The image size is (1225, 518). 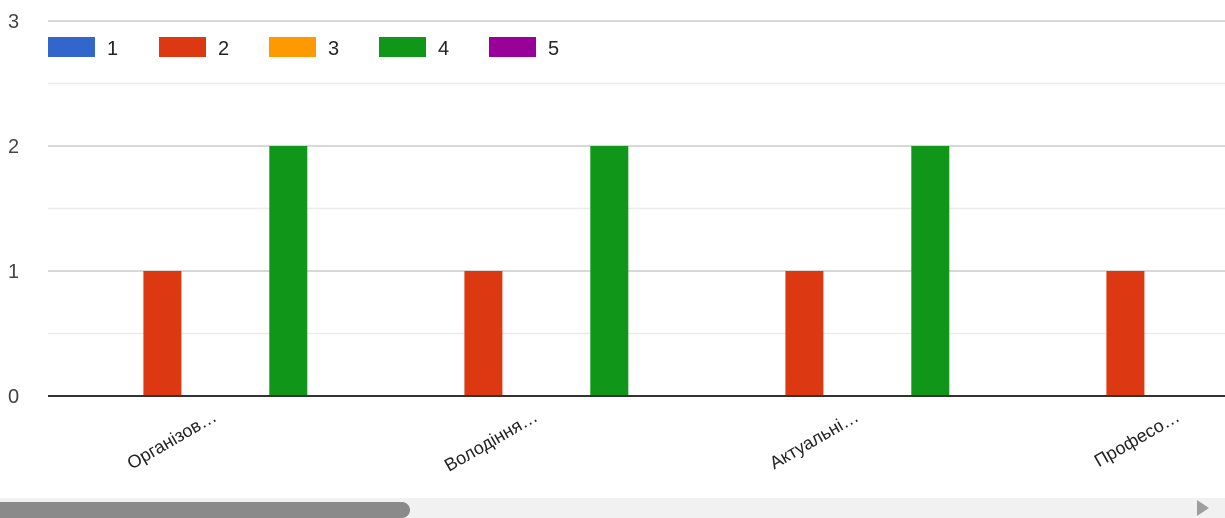 What do you see at coordinates (553, 49) in the screenshot?
I see `legend-label-5: 5` at bounding box center [553, 49].